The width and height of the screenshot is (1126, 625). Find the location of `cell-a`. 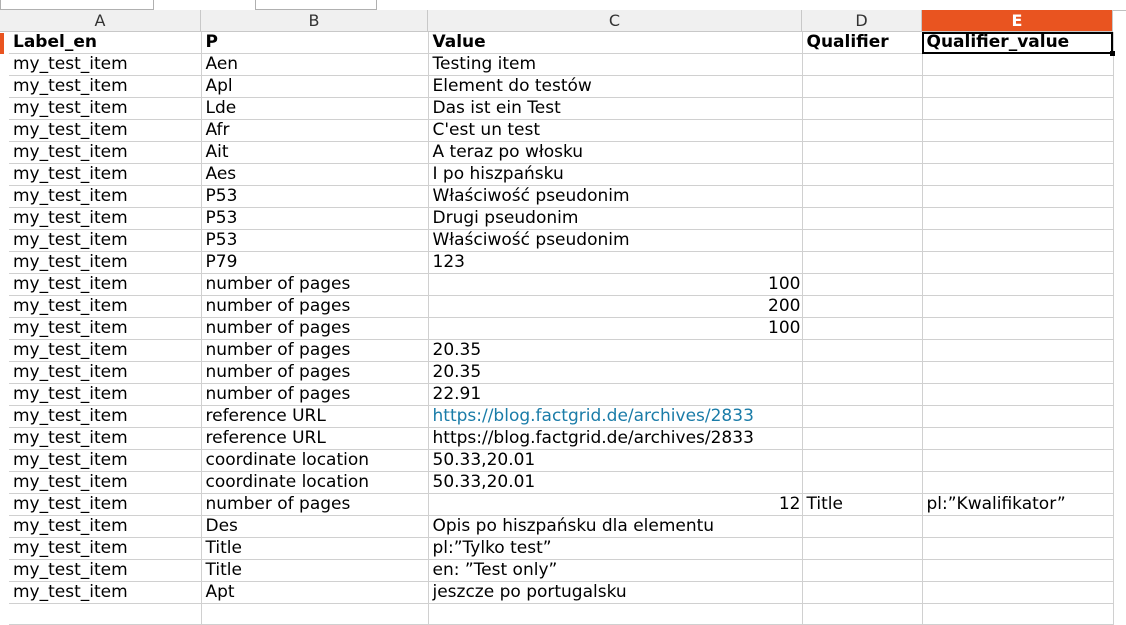

cell-a is located at coordinates (105, 614).